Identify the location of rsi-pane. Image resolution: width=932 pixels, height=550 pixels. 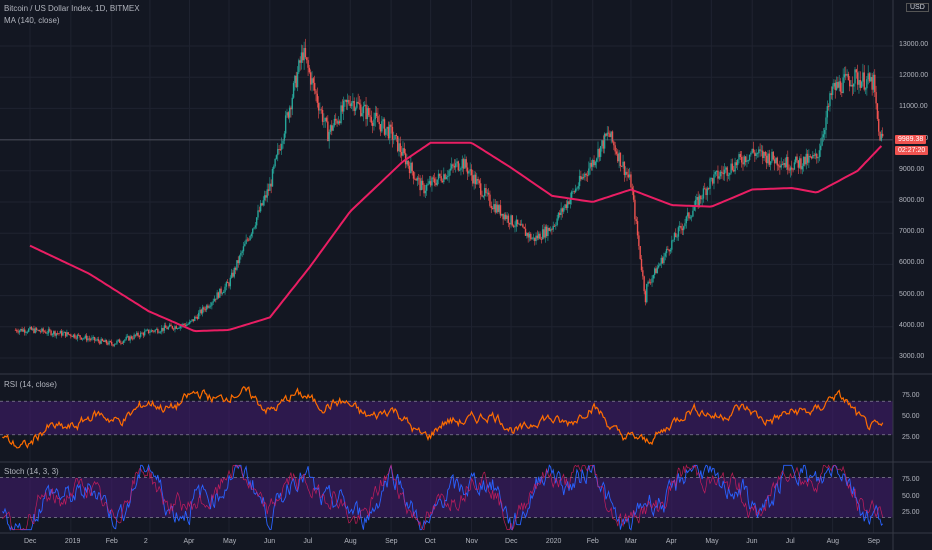
(446, 417).